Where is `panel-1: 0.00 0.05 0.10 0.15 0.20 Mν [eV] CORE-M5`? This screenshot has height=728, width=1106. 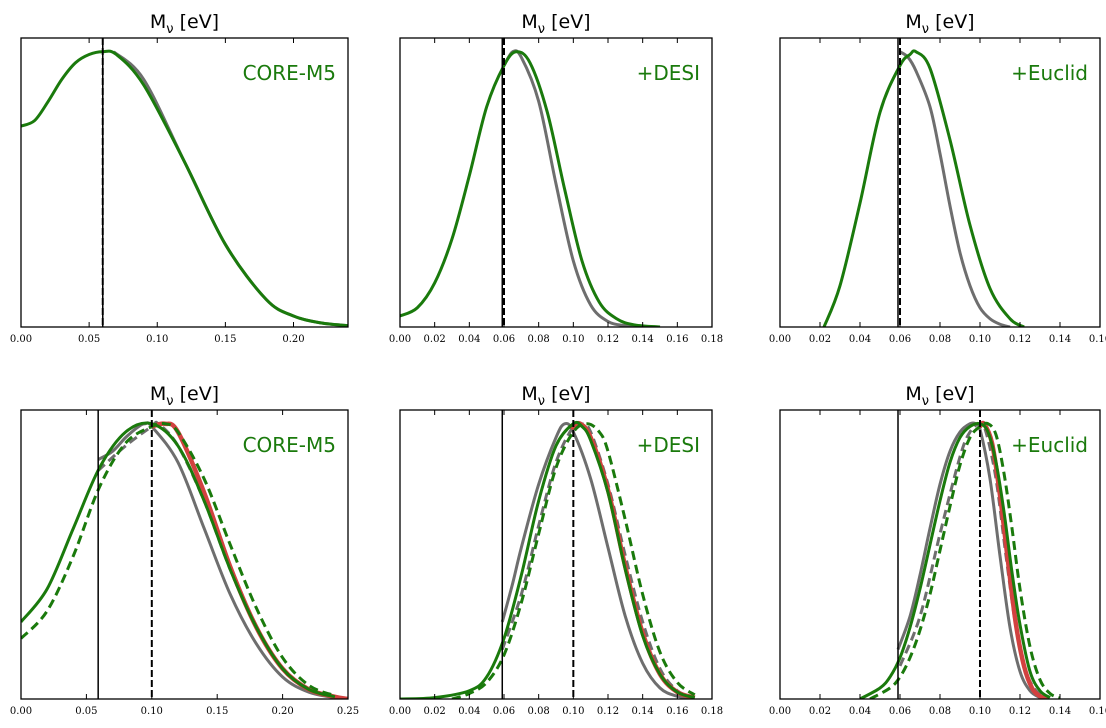 panel-1: 0.00 0.05 0.10 0.15 0.20 Mν [eV] CORE-M5 is located at coordinates (179, 178).